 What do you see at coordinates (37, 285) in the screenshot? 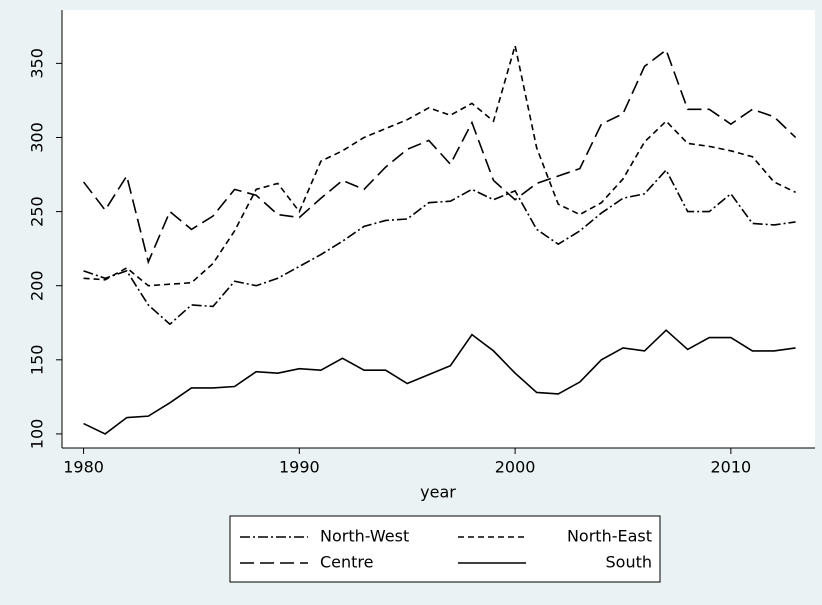
I see `y-tick-label: 200` at bounding box center [37, 285].